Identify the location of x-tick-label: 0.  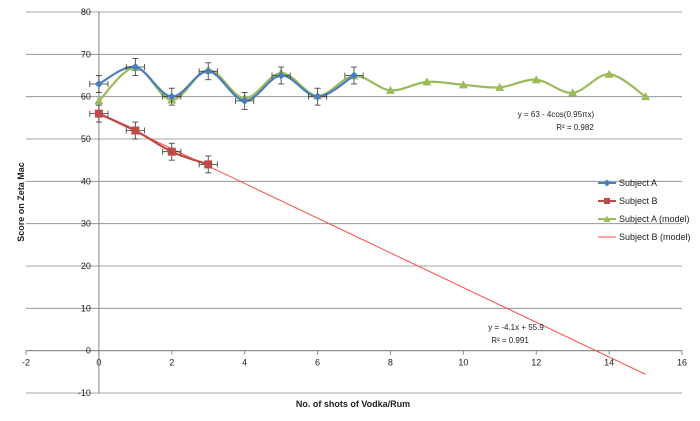
(98, 363).